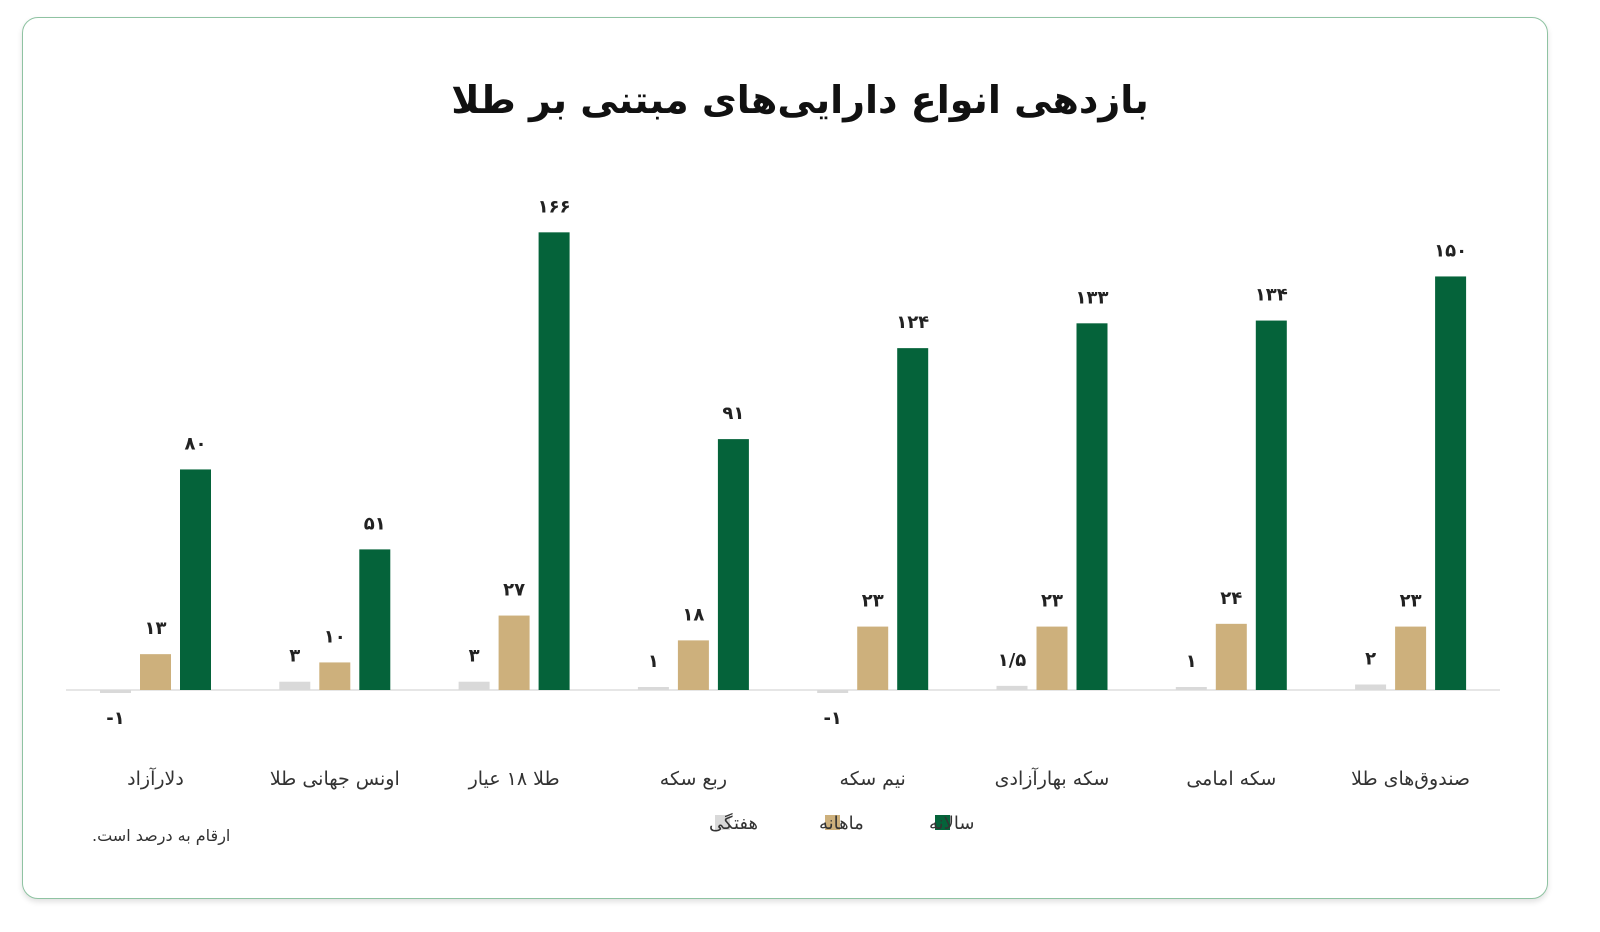 This screenshot has width=1600, height=932. Describe the element at coordinates (554, 206) in the screenshot. I see `data-label: ۱۶۶` at that location.